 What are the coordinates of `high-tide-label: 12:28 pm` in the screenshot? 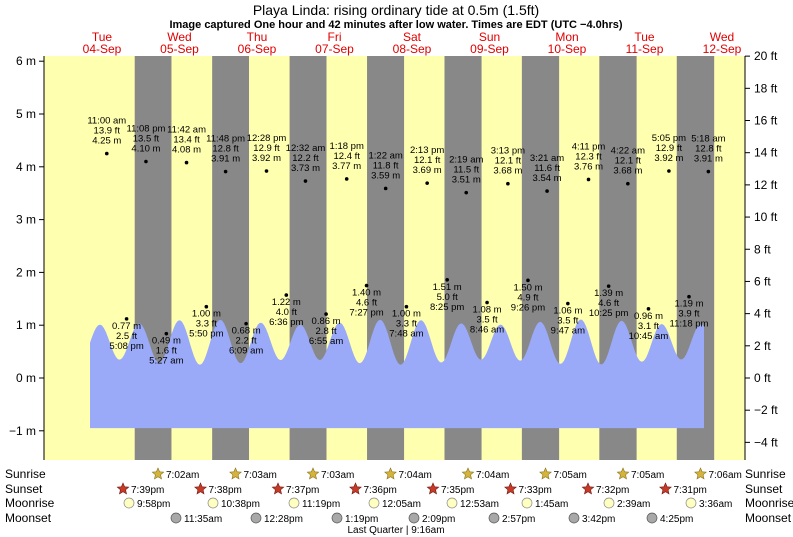 It's located at (267, 138).